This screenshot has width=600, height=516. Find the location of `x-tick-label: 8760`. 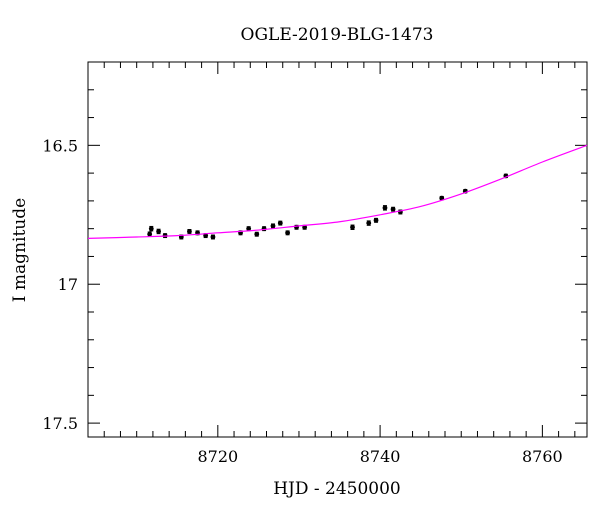

x-tick-label: 8760 is located at coordinates (542, 456).